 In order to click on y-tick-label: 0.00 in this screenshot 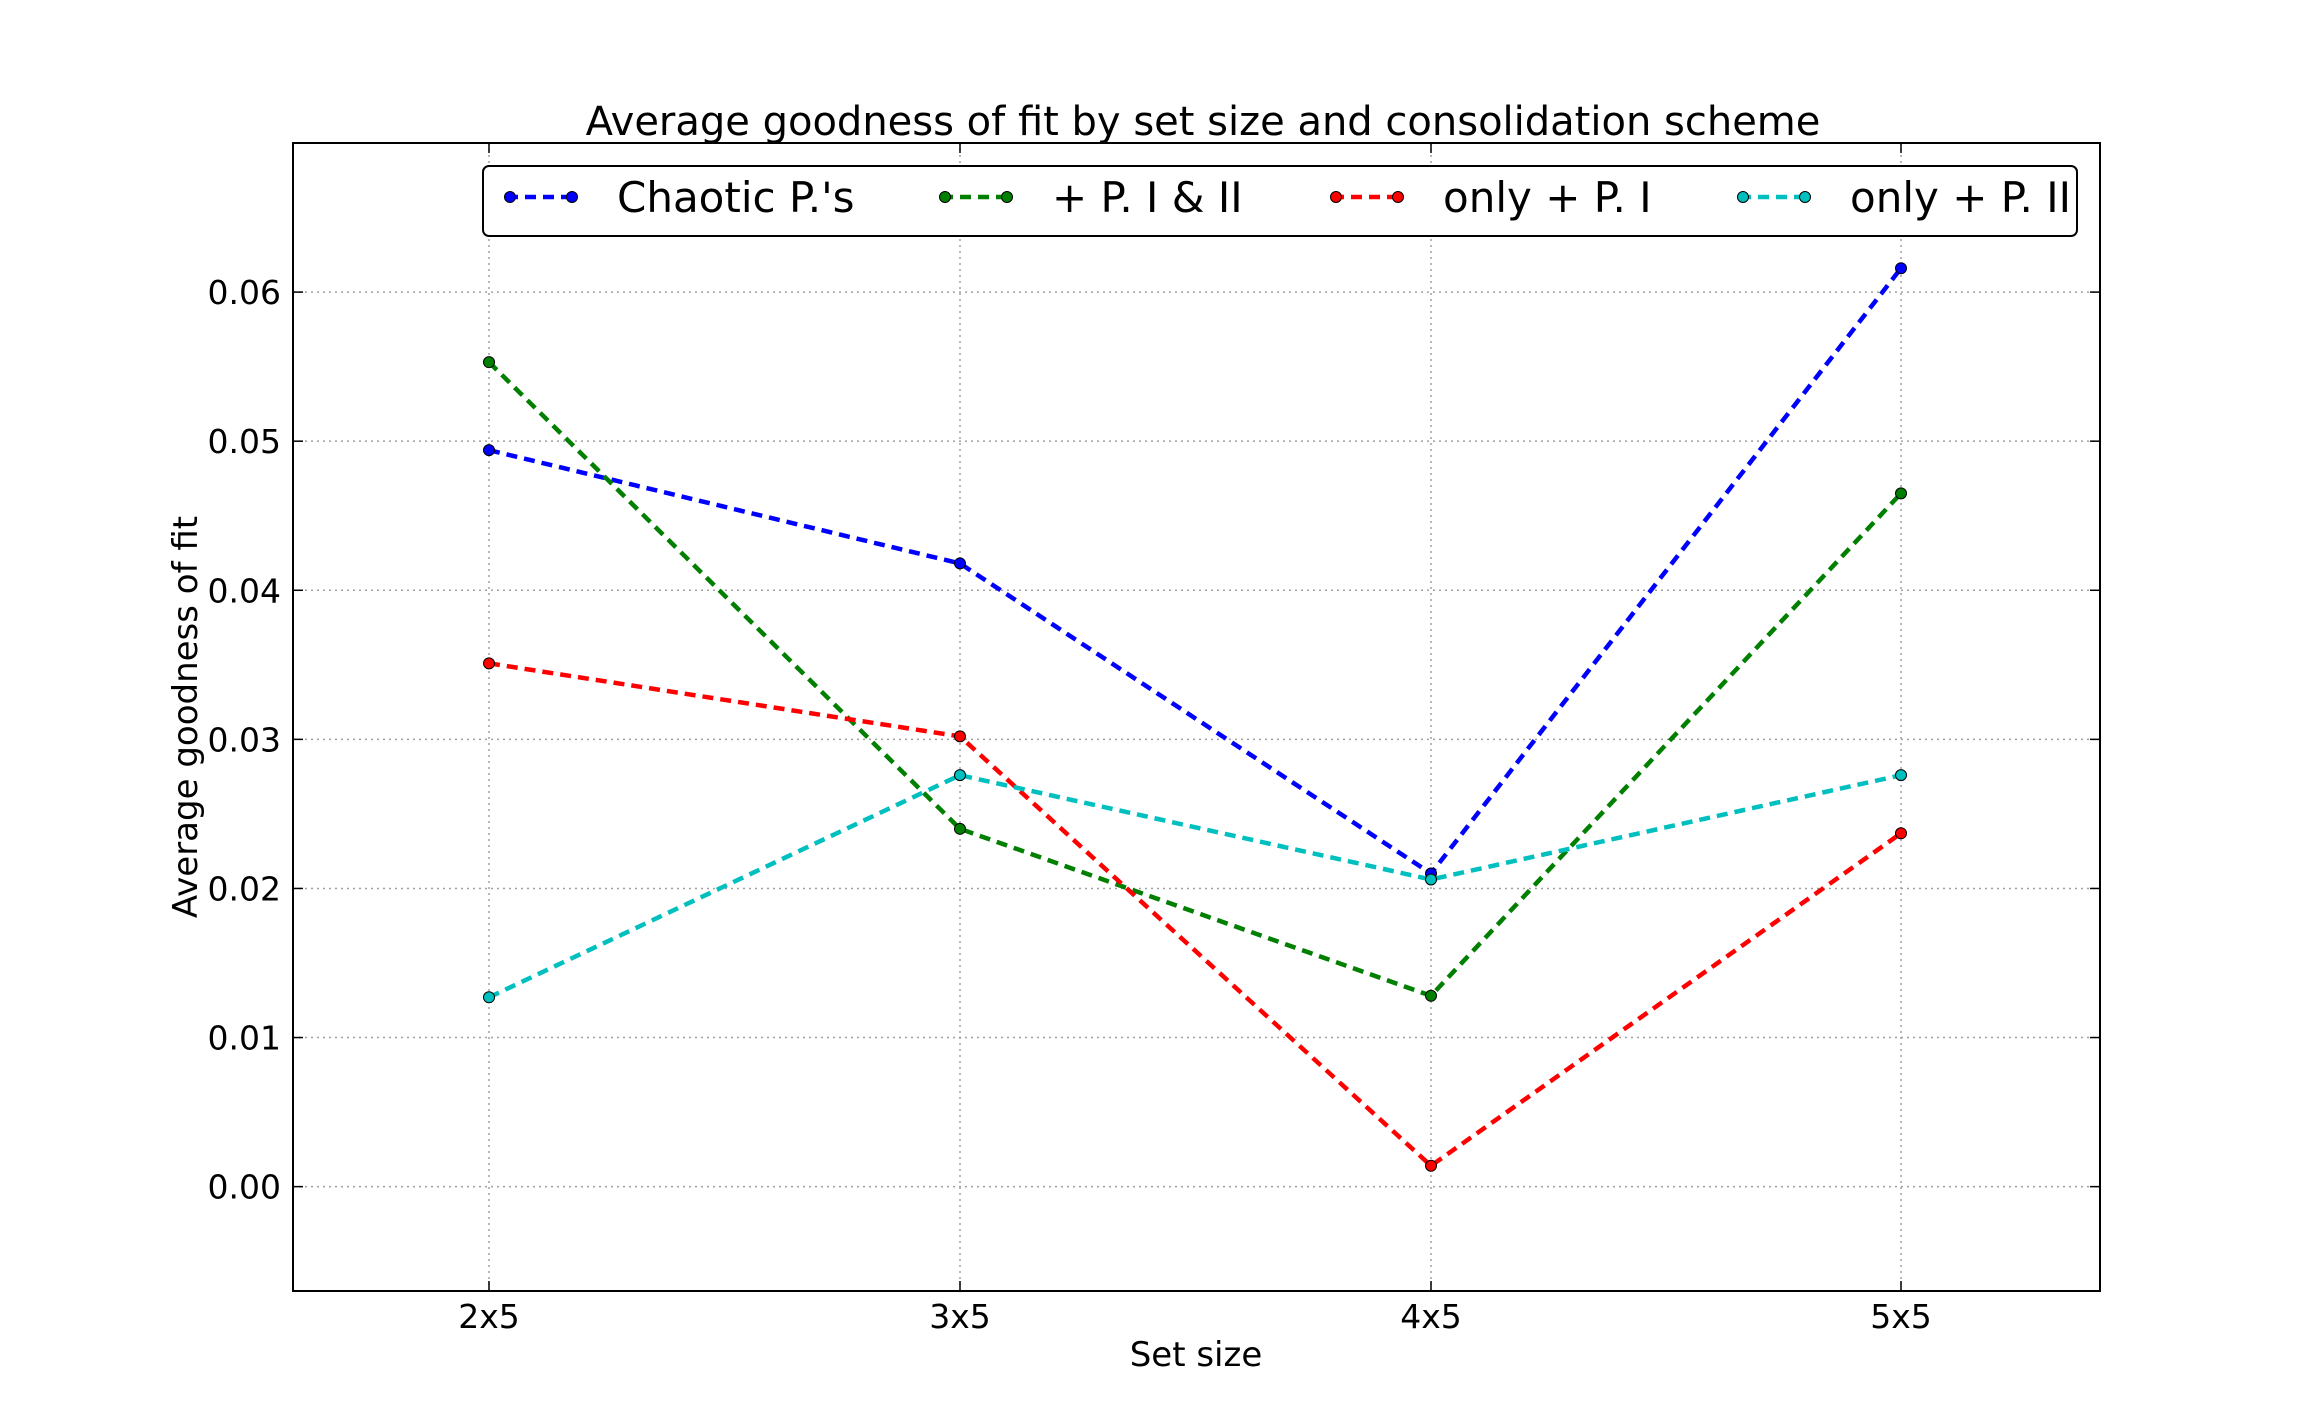, I will do `click(244, 1187)`.